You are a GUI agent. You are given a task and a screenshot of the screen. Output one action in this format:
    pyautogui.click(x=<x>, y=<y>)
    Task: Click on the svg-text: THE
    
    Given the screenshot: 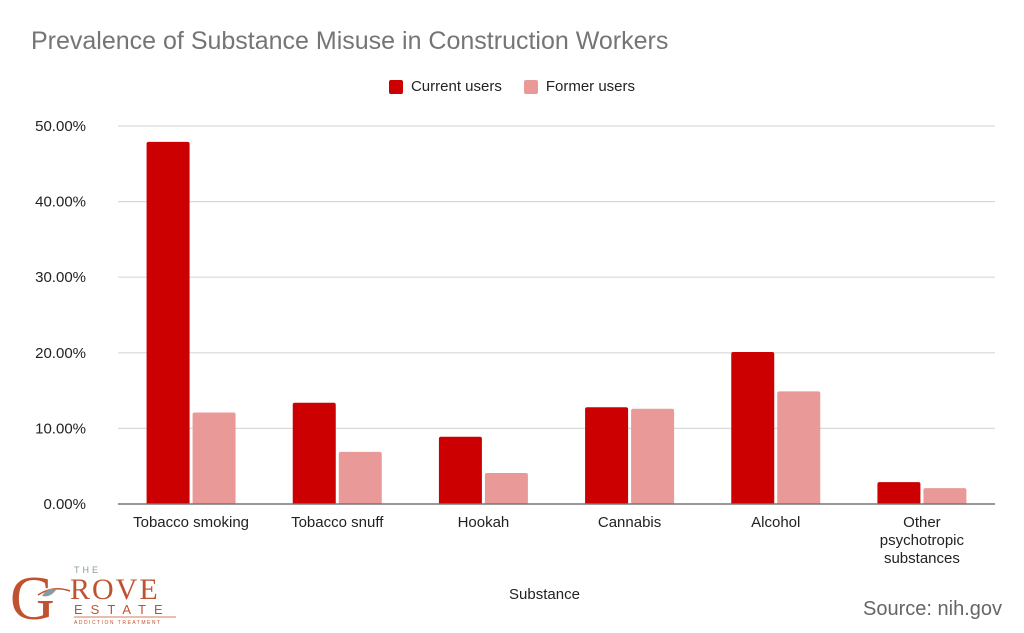 What is the action you would take?
    pyautogui.click(x=87, y=570)
    